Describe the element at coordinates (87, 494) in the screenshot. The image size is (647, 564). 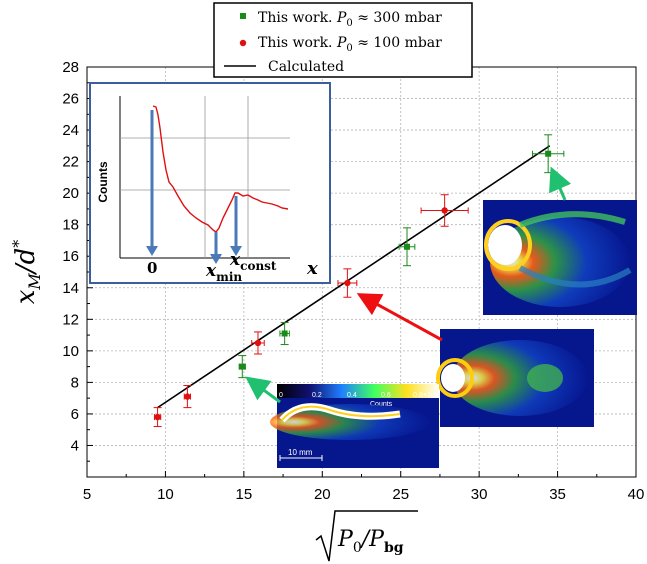
I see `x-tick-label: 5` at that location.